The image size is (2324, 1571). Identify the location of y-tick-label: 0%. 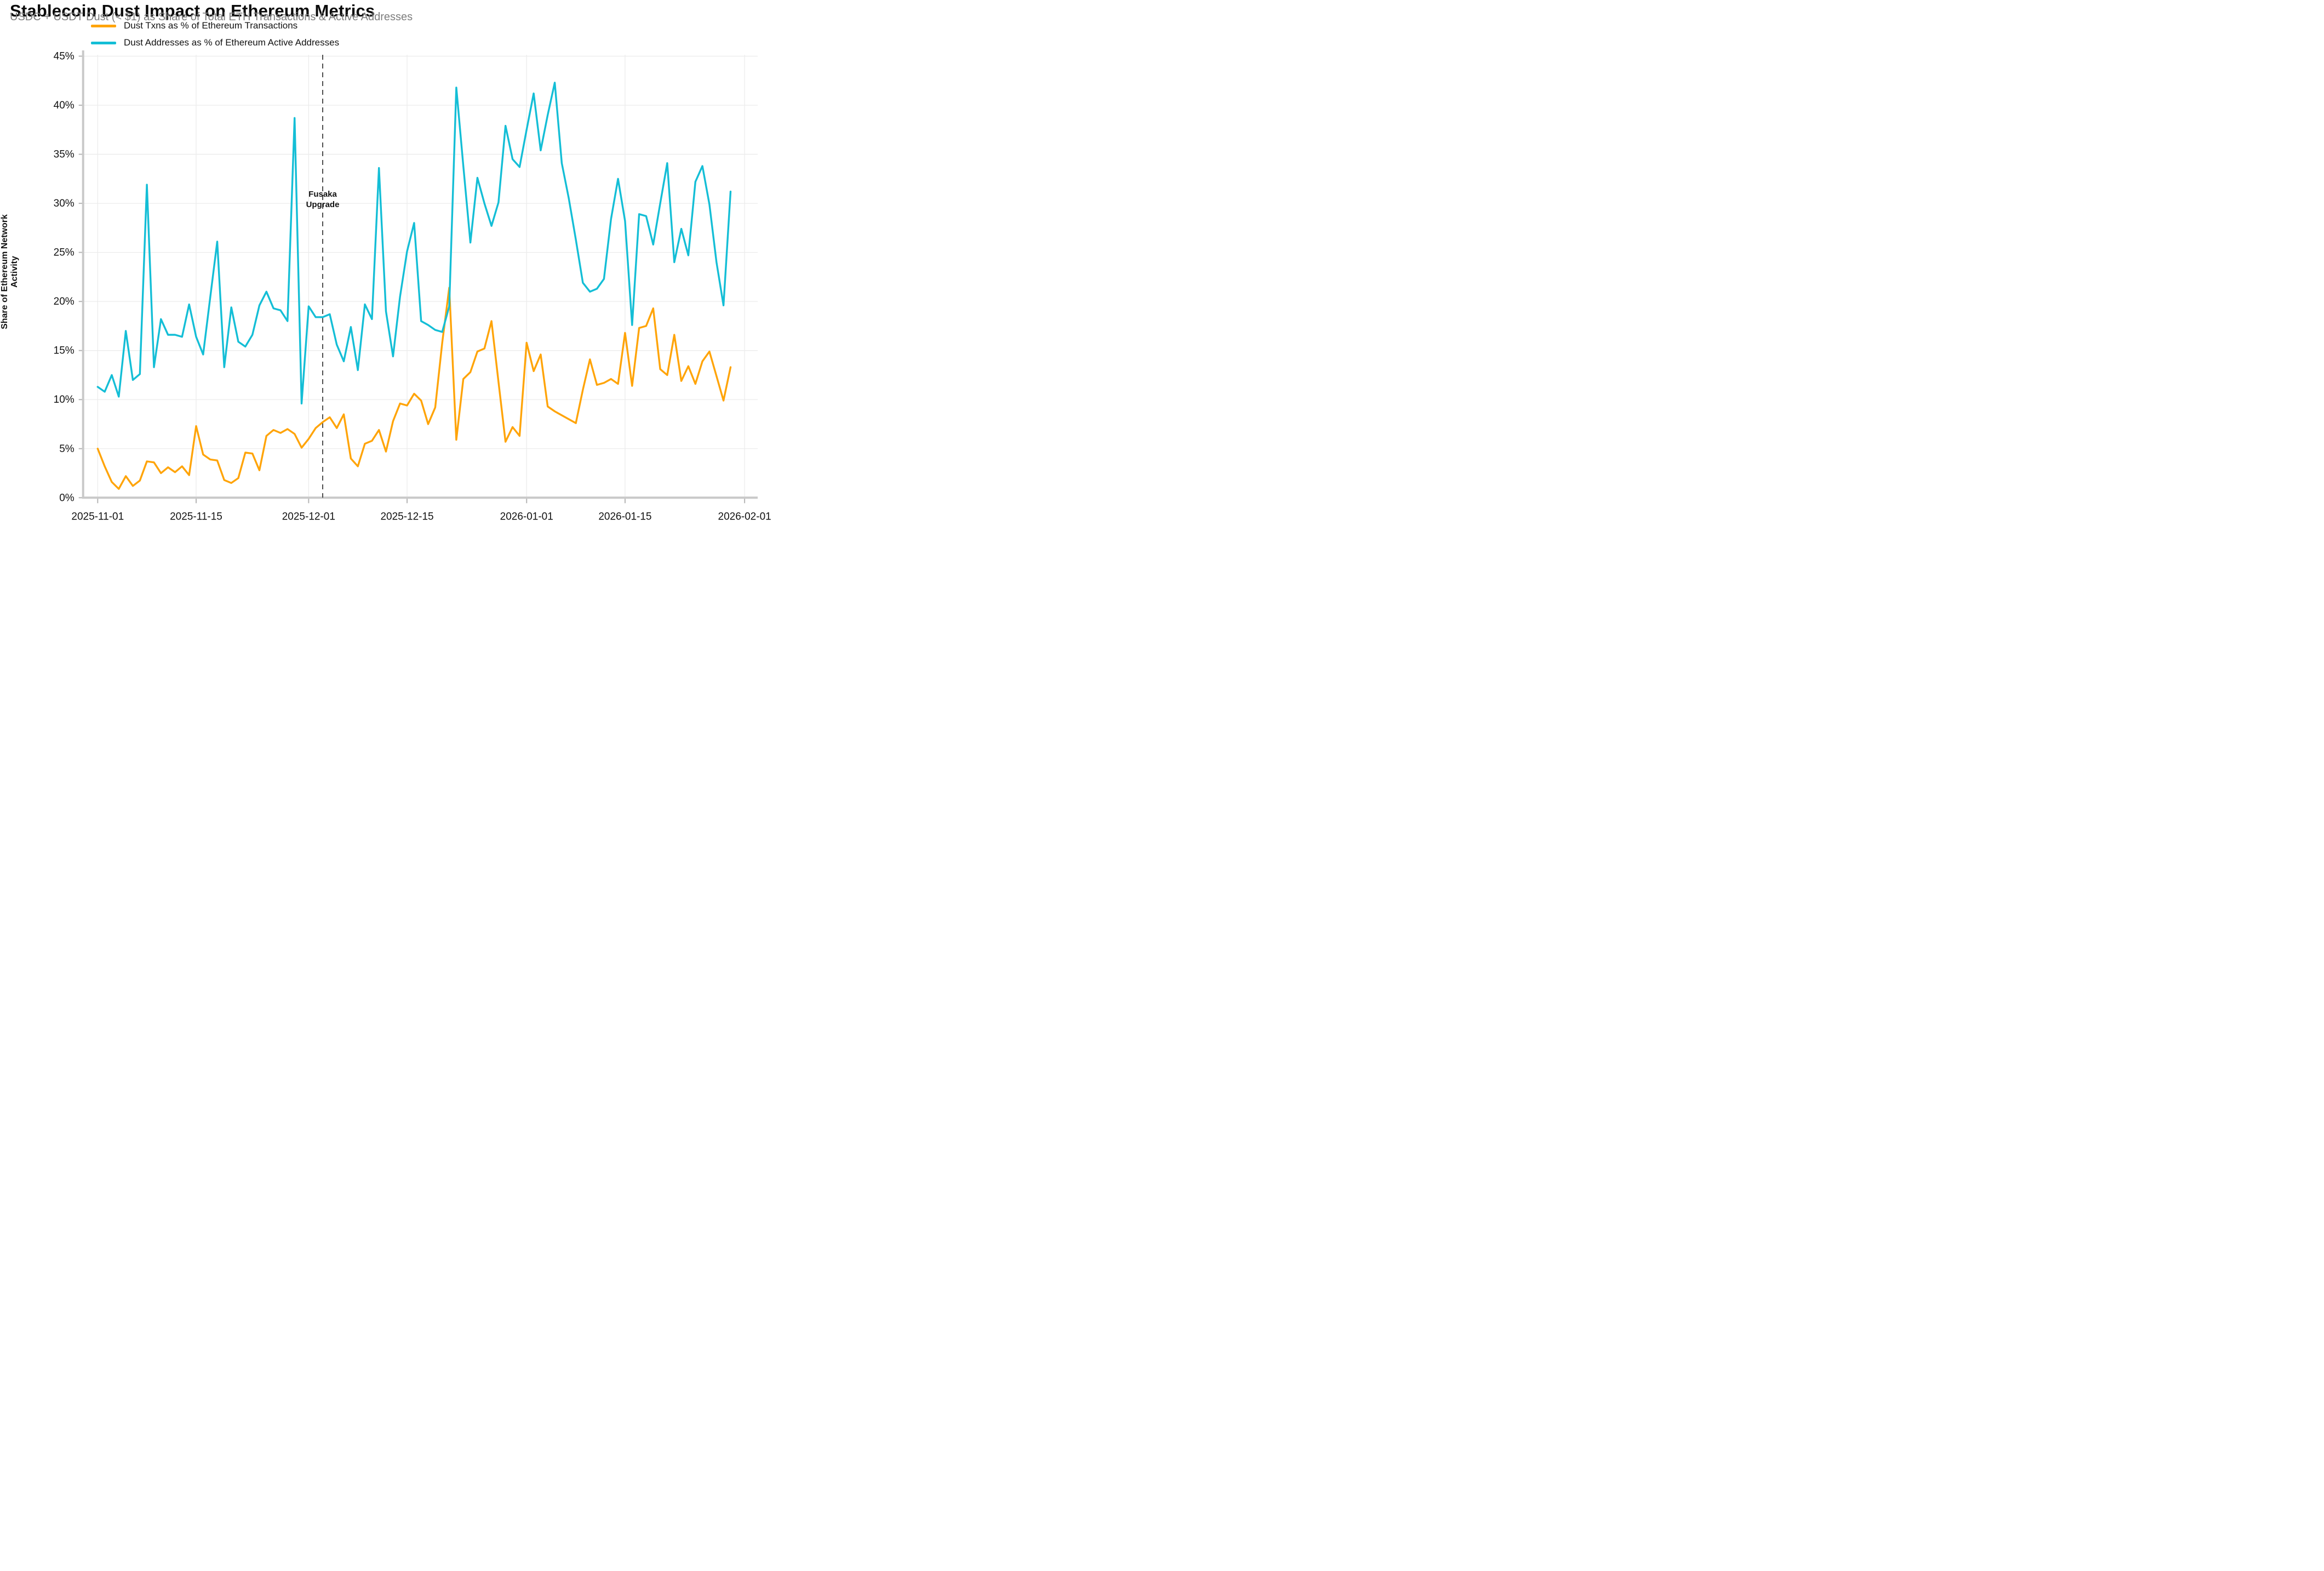
(67, 498).